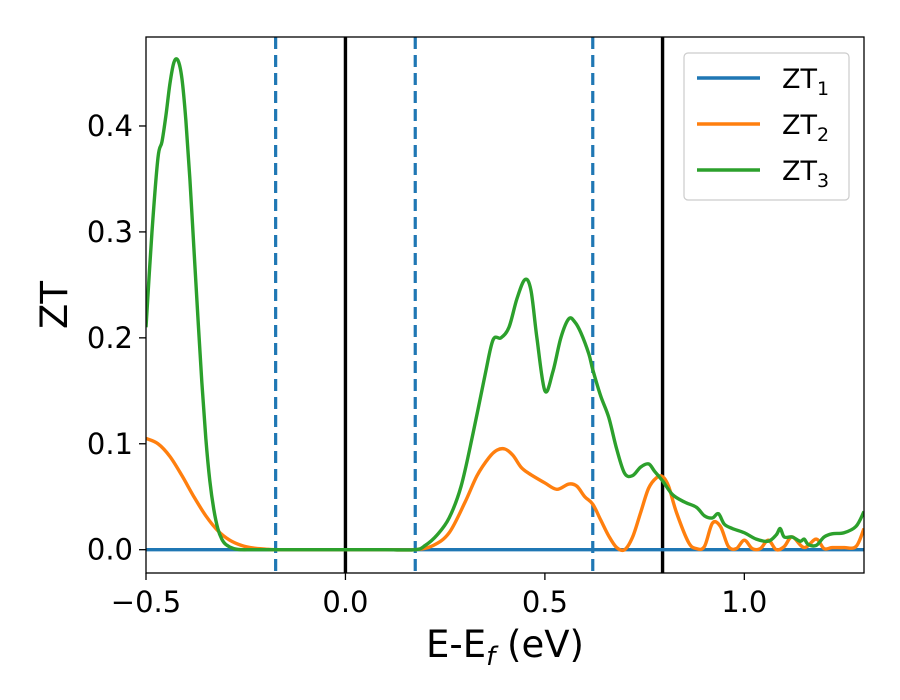 This screenshot has height=700, width=900. What do you see at coordinates (439, 596) in the screenshot?
I see `x-axis-ticks: −0.5 0.0 0.5 1.0` at bounding box center [439, 596].